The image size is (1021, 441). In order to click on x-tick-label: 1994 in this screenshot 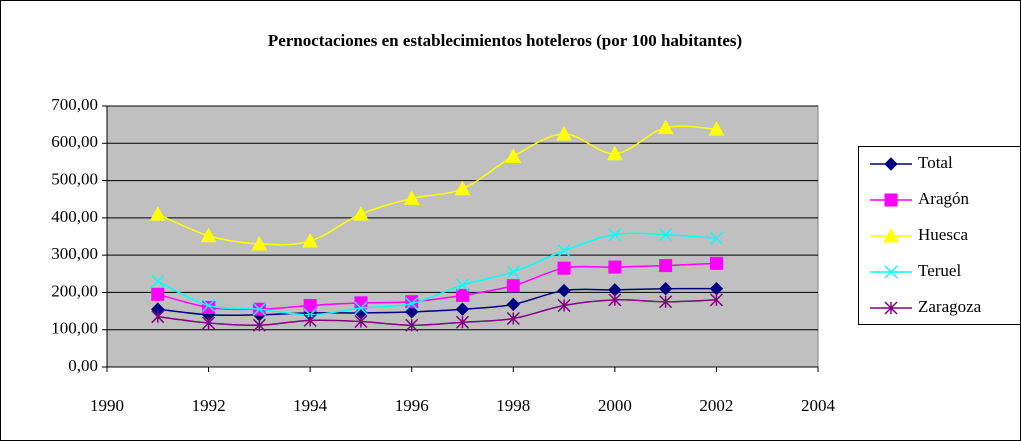, I will do `click(310, 405)`.